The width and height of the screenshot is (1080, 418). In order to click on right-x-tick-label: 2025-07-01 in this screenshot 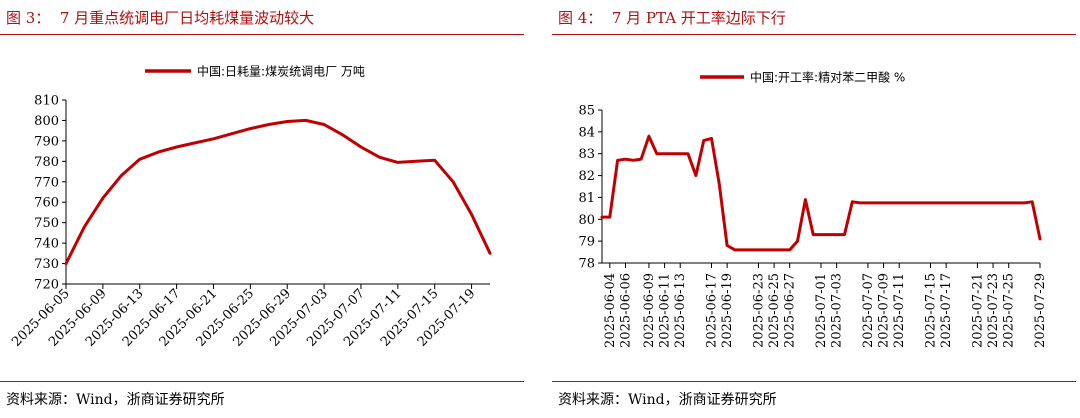, I will do `click(821, 310)`.